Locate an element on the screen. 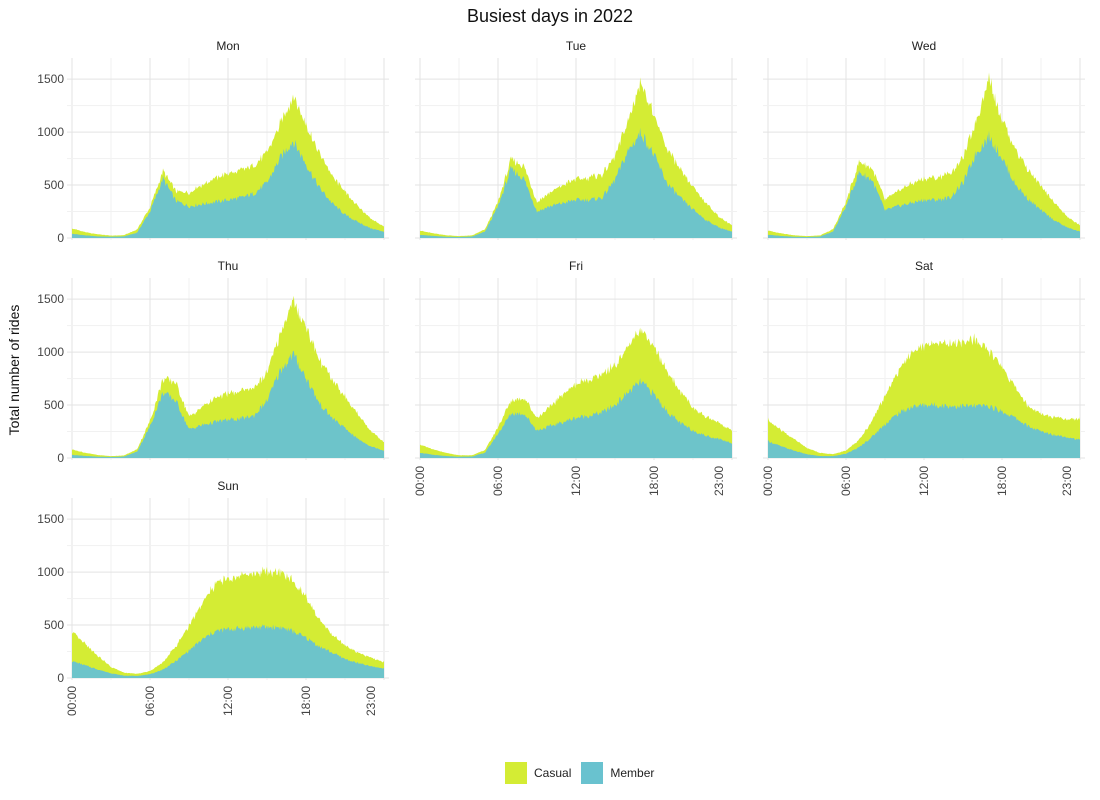 This screenshot has height=800, width=1100. area-member-sun is located at coordinates (228, 651).